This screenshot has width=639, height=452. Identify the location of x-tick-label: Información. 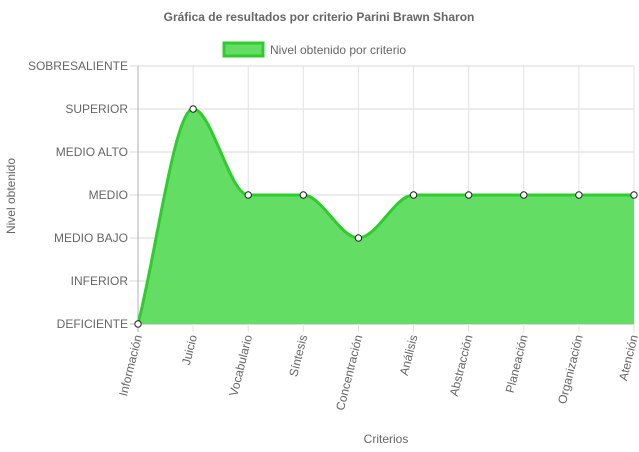
(130, 365).